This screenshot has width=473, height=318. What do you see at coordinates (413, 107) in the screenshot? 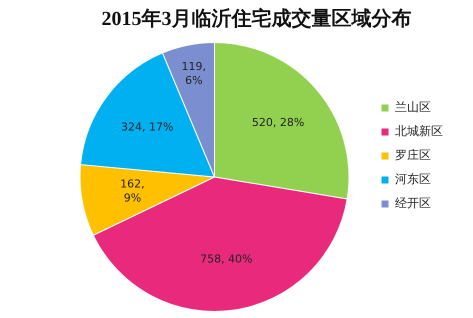
I see `legend-label: 兰山区` at bounding box center [413, 107].